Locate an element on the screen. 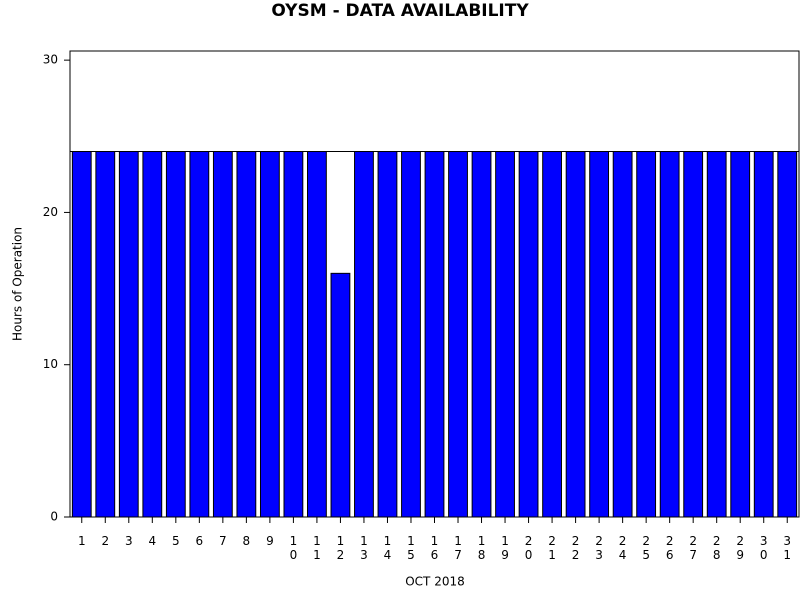 The width and height of the screenshot is (800, 600). y-axis-title: Hours of Operation is located at coordinates (18, 284).